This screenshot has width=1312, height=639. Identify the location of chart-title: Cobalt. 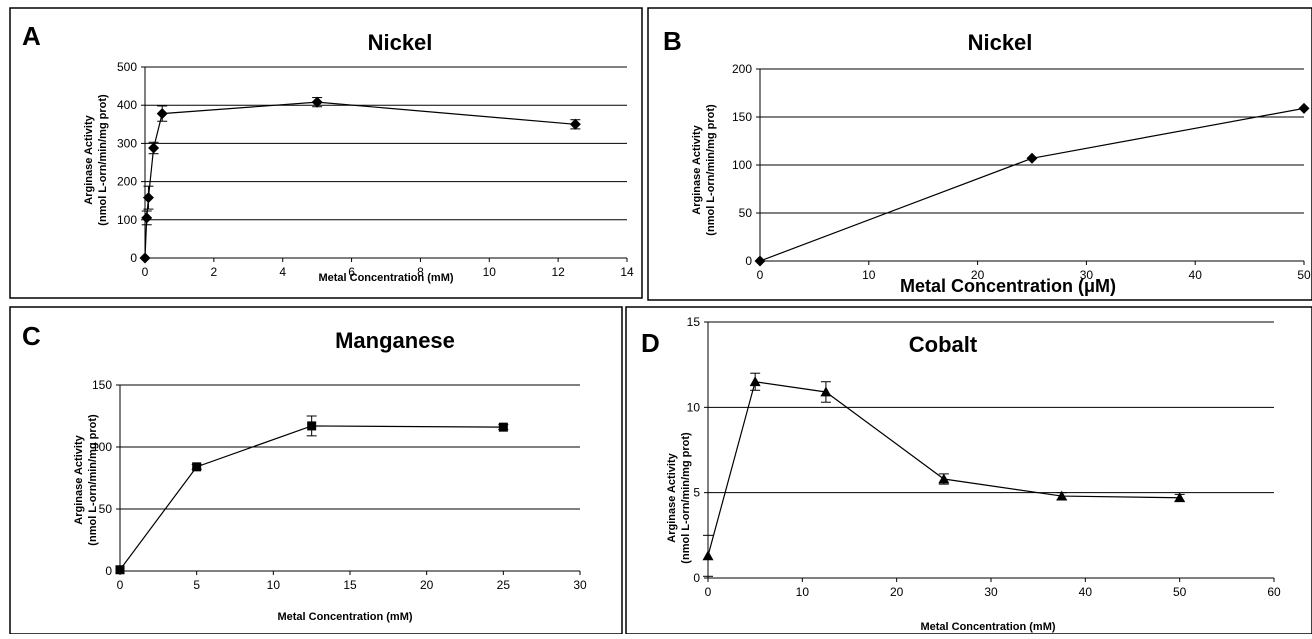
(943, 344).